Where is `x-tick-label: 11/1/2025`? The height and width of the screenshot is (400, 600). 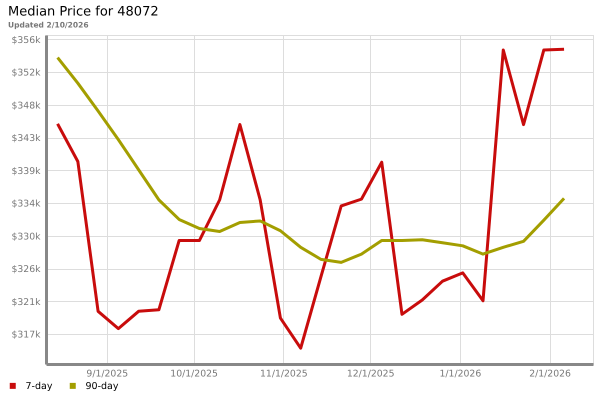
x-tick-label: 11/1/2025 is located at coordinates (284, 374).